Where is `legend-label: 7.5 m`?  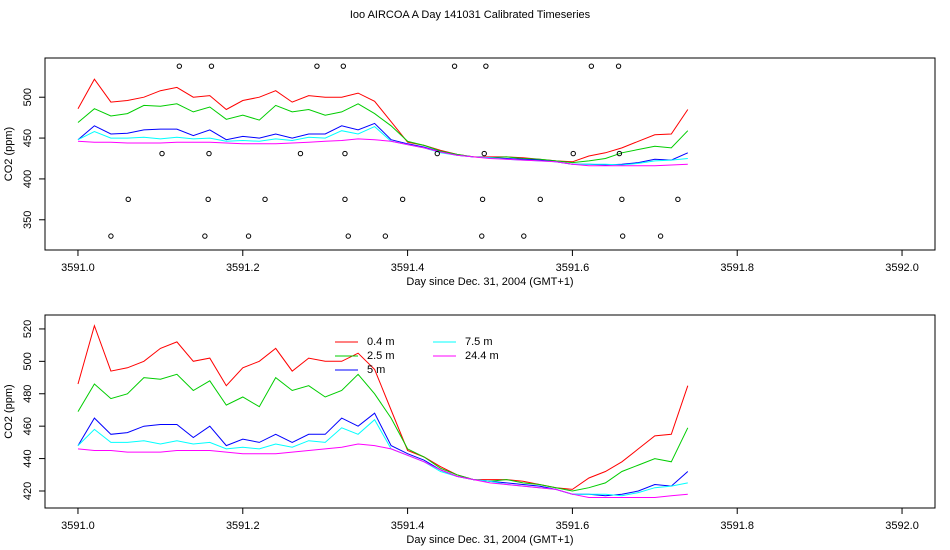 legend-label: 7.5 m is located at coordinates (479, 342).